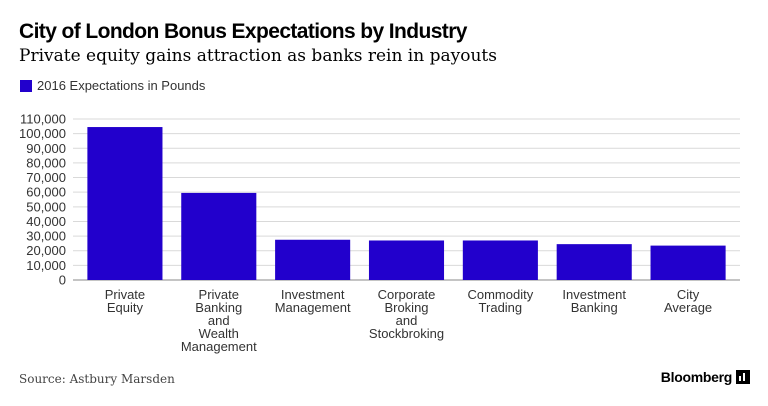 The width and height of the screenshot is (768, 406). I want to click on y-tick-label: 70,000, so click(46, 177).